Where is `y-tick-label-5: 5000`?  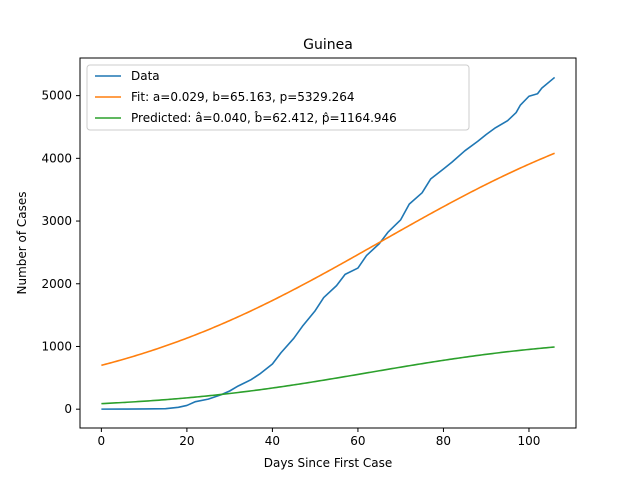
y-tick-label-5: 5000 is located at coordinates (56, 96).